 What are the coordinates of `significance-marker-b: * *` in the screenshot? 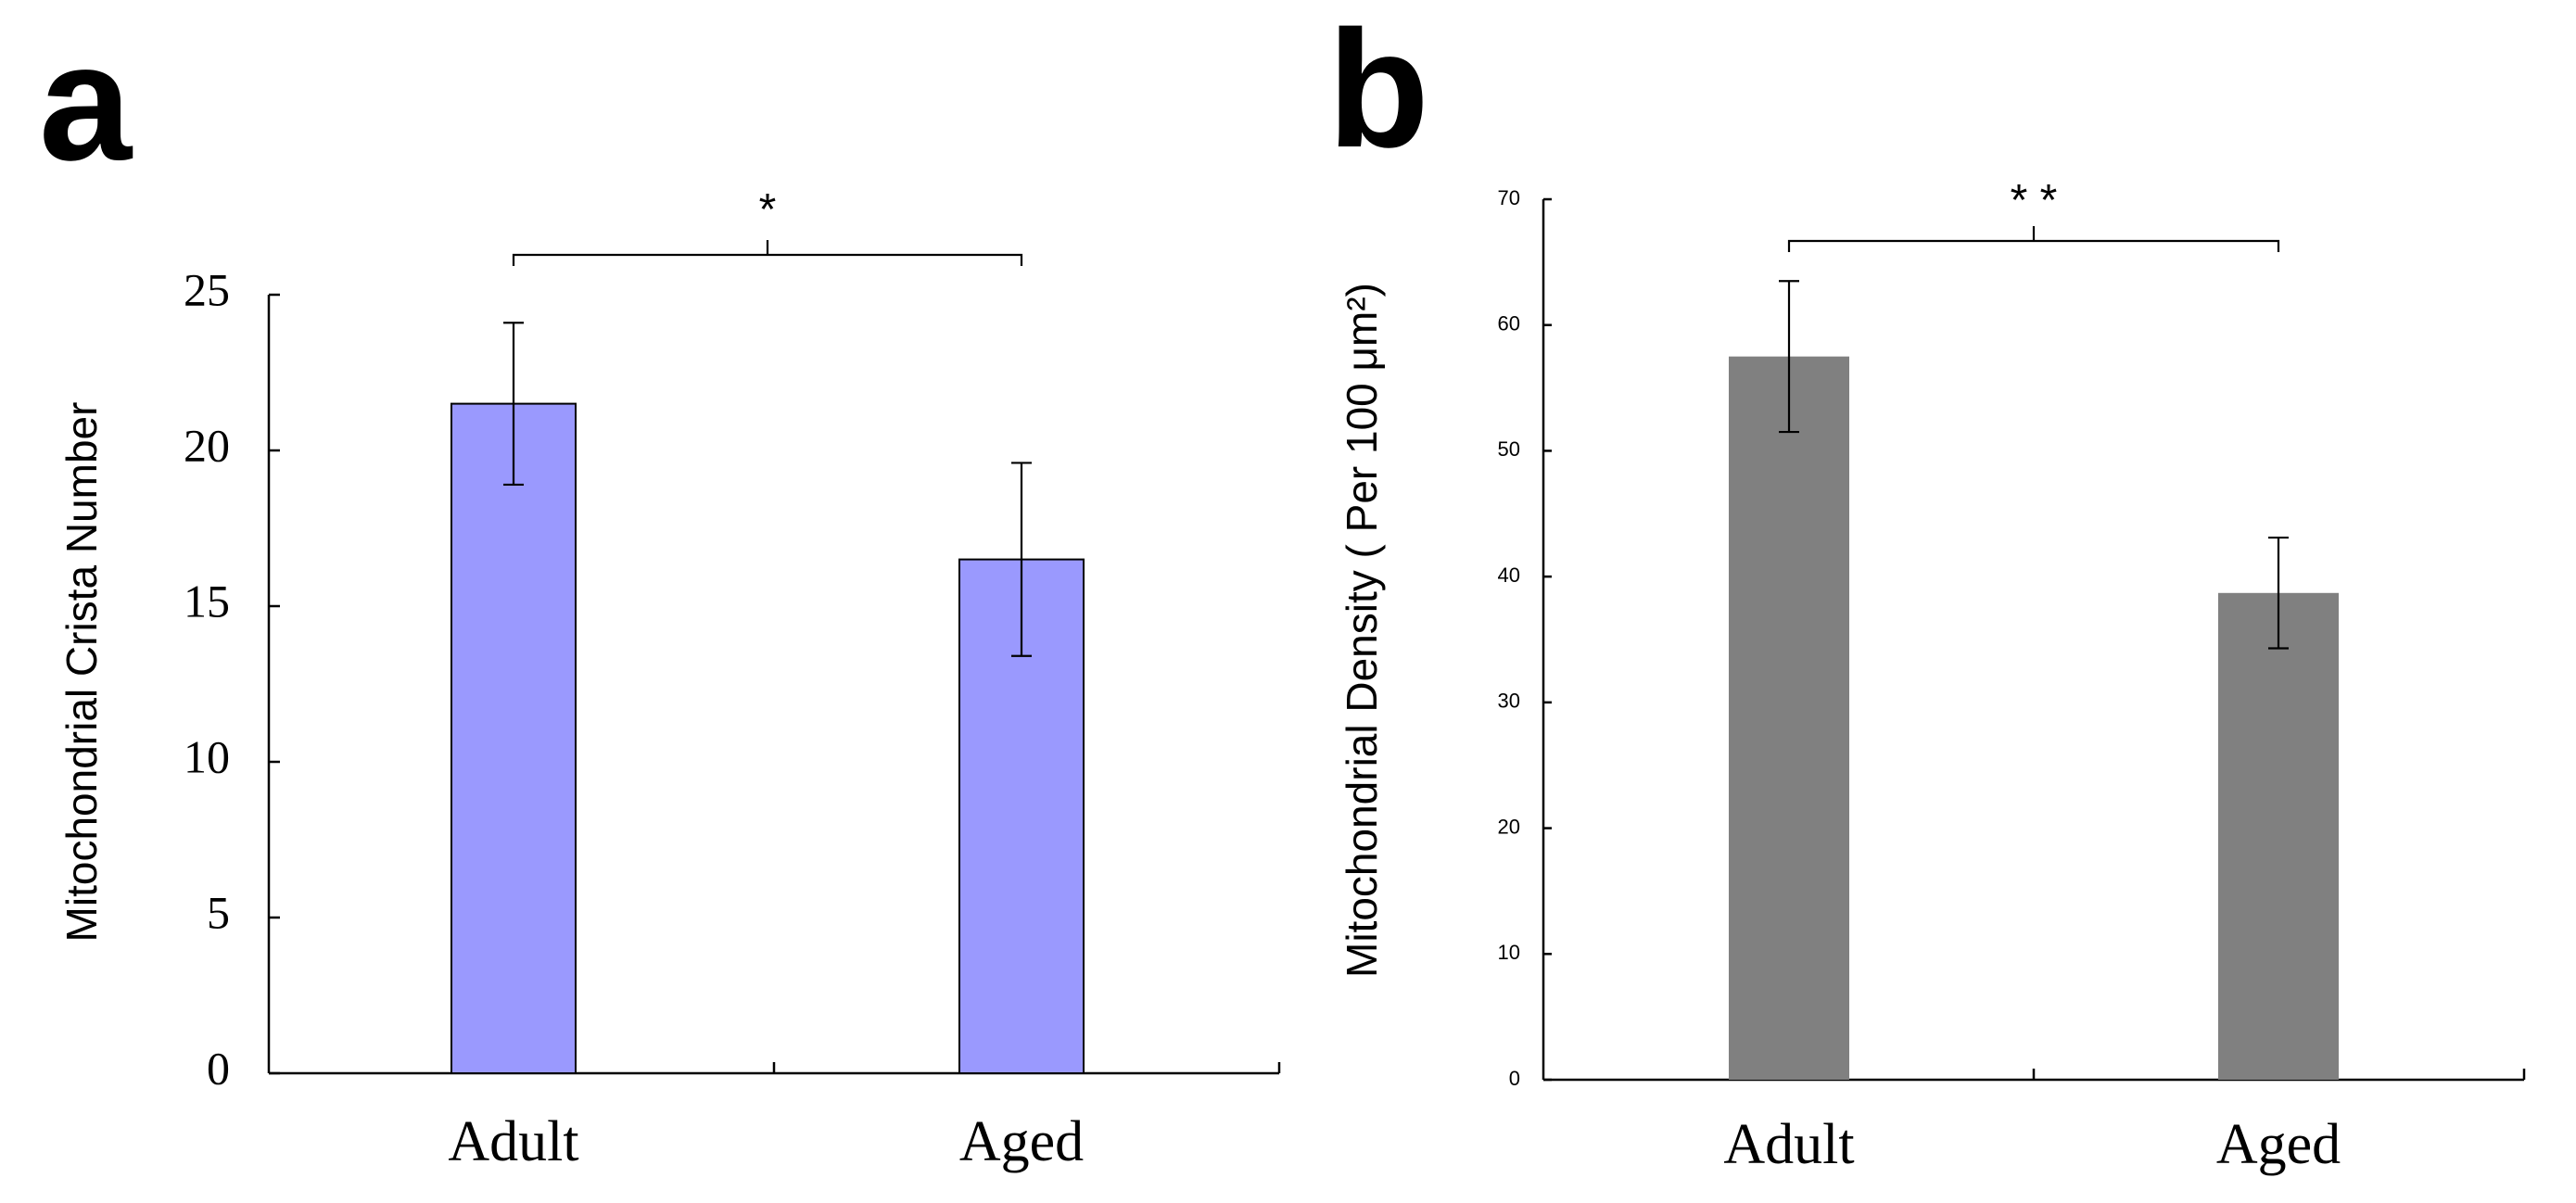 It's located at (2035, 201).